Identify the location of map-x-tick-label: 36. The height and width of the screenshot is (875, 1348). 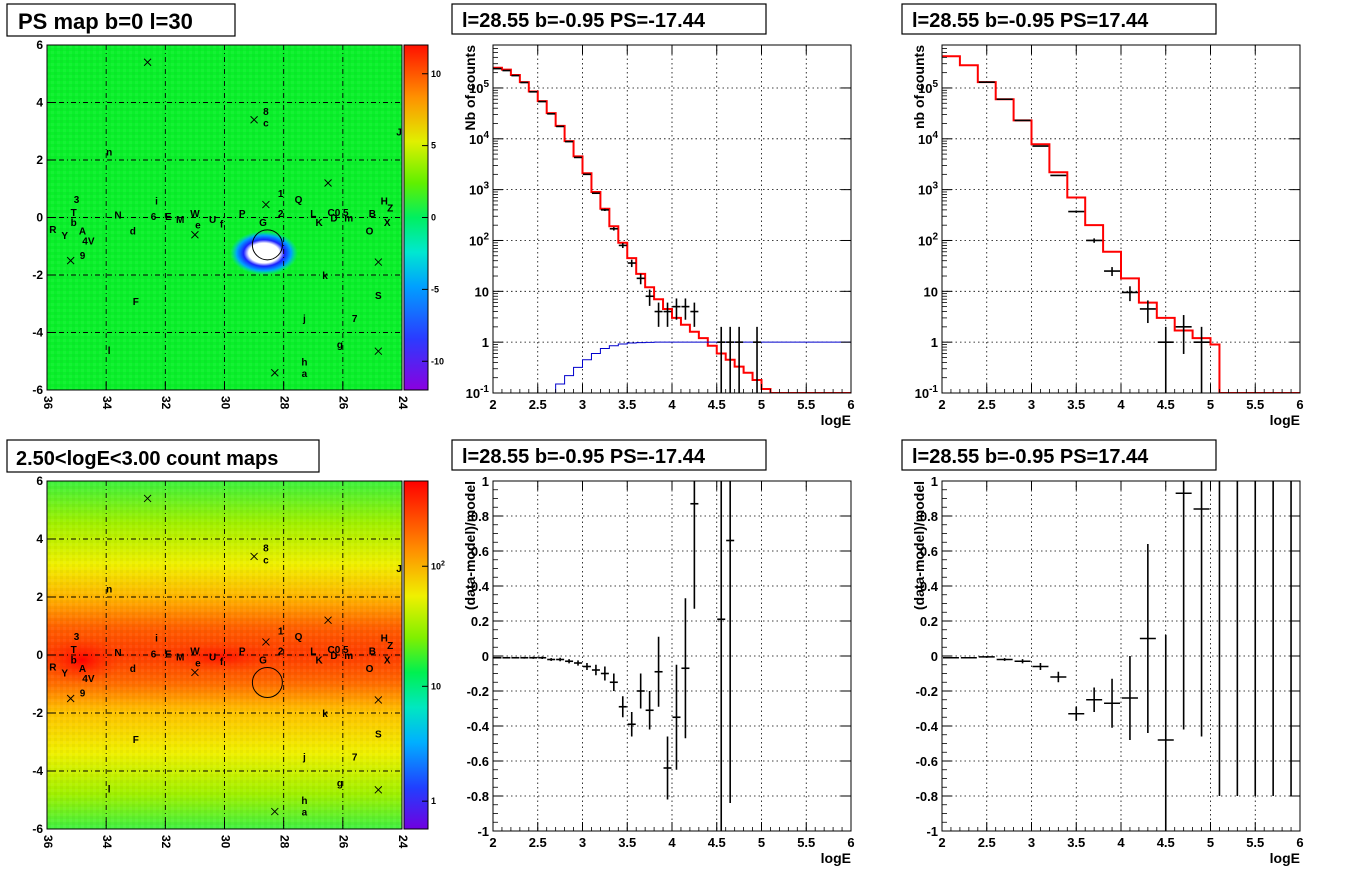
(48, 403).